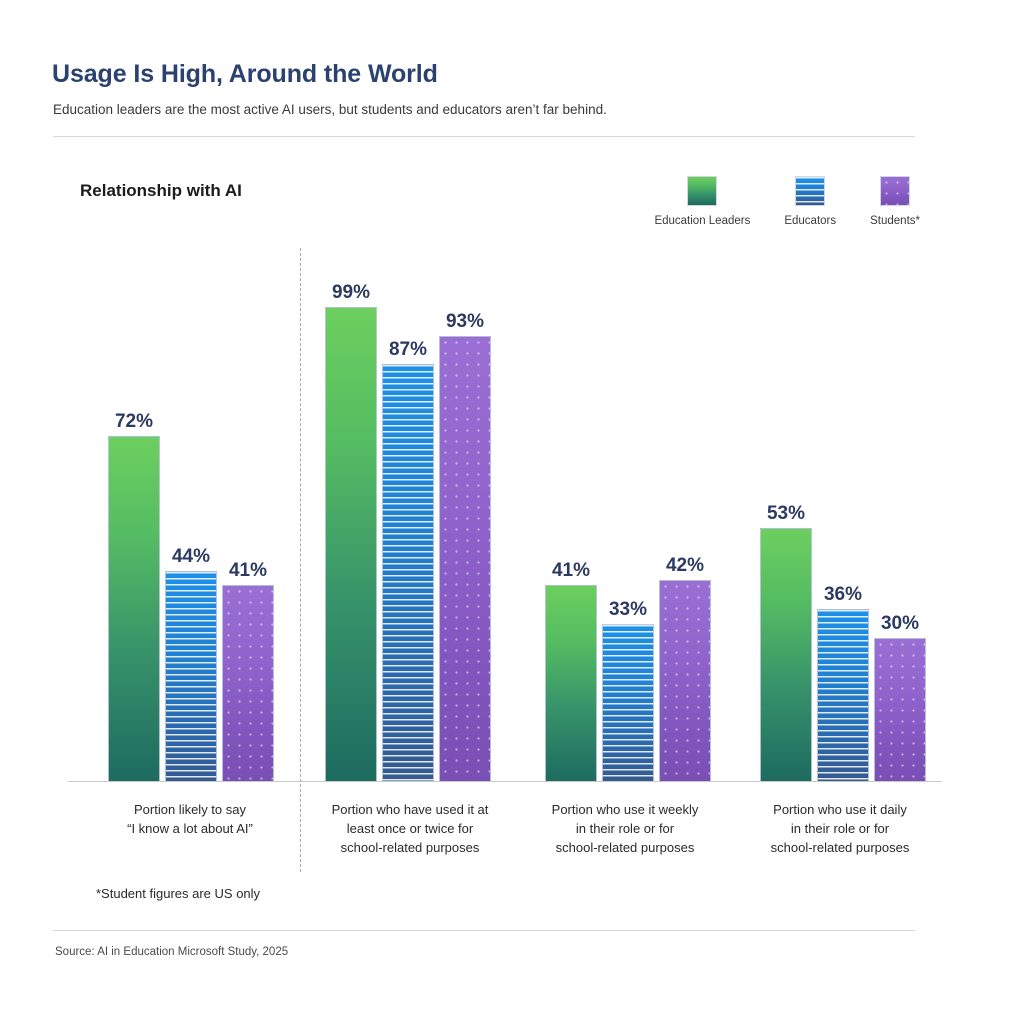  Describe the element at coordinates (351, 292) in the screenshot. I see `bar-value-label: 99%` at that location.